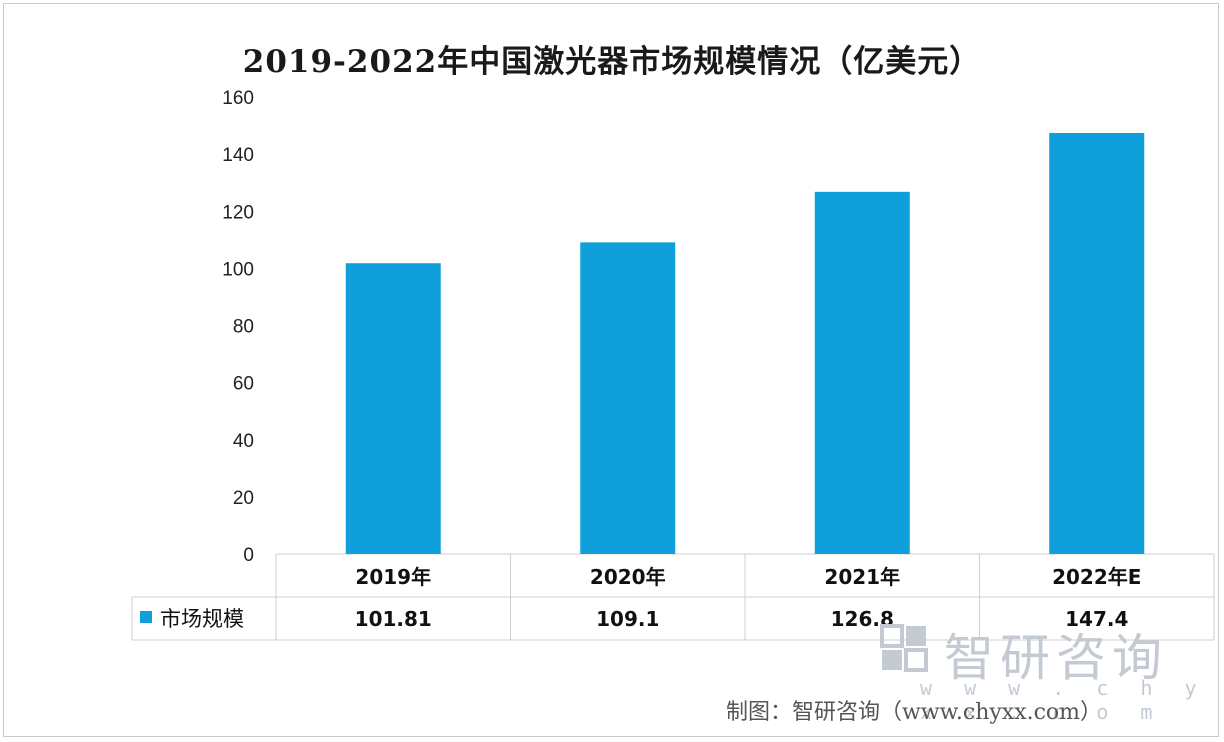  What do you see at coordinates (243, 441) in the screenshot?
I see `y-tick-label: 40` at bounding box center [243, 441].